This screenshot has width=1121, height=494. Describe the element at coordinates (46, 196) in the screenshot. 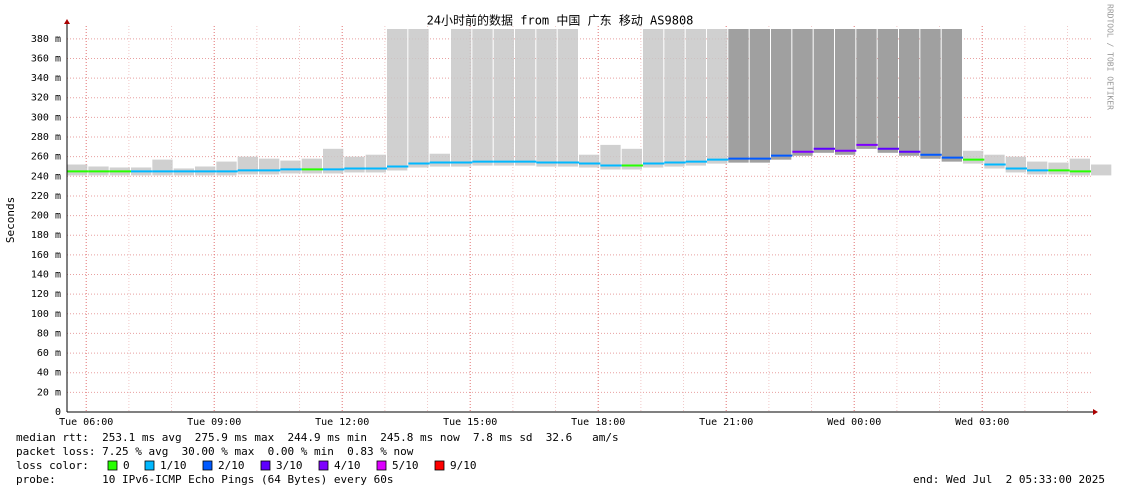

I see `y-tick-label: 220 m` at that location.